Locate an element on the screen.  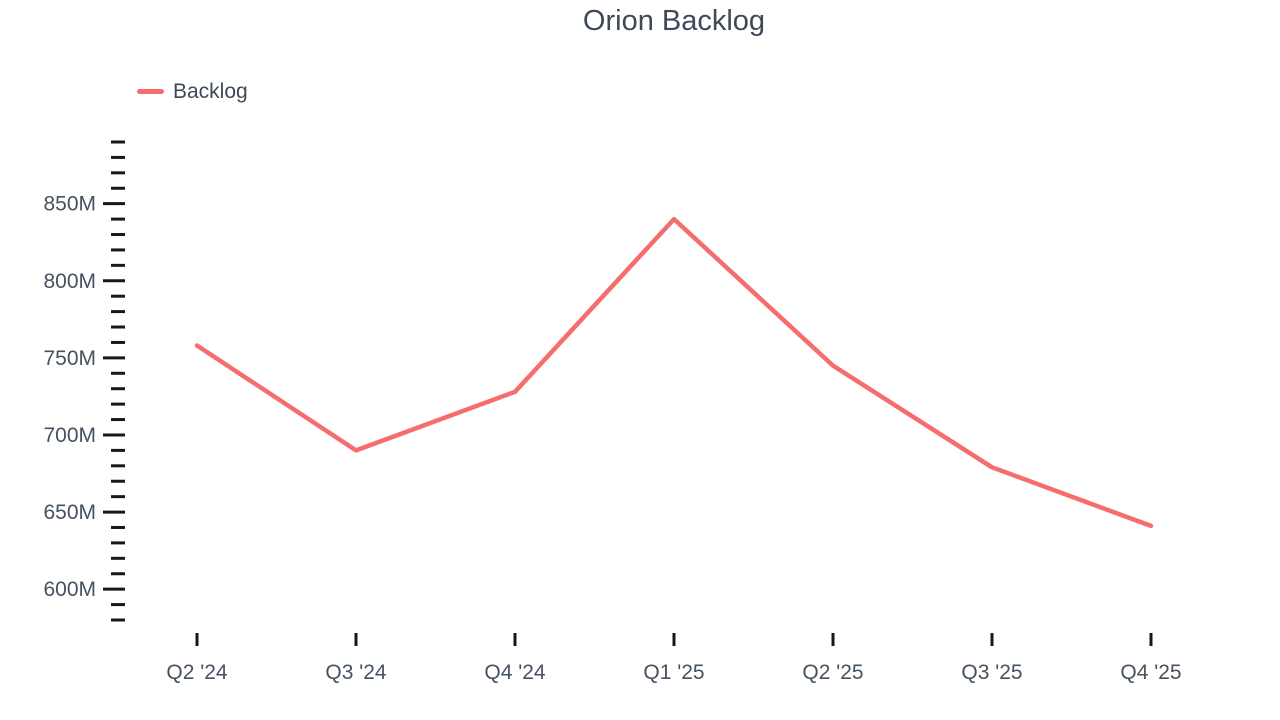
legend-line-swatch is located at coordinates (150, 91).